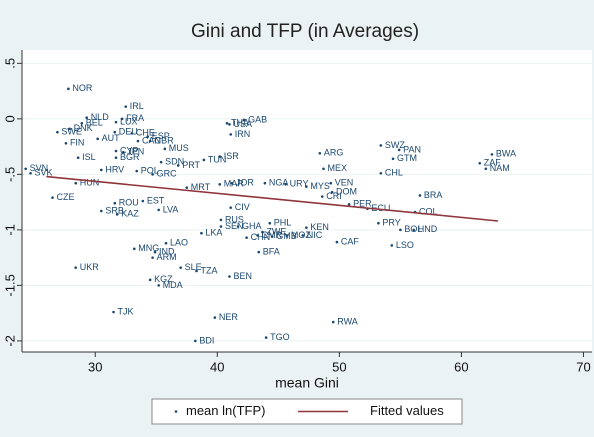 The width and height of the screenshot is (594, 437). Describe the element at coordinates (89, 157) in the screenshot. I see `point-label: ISL` at that location.